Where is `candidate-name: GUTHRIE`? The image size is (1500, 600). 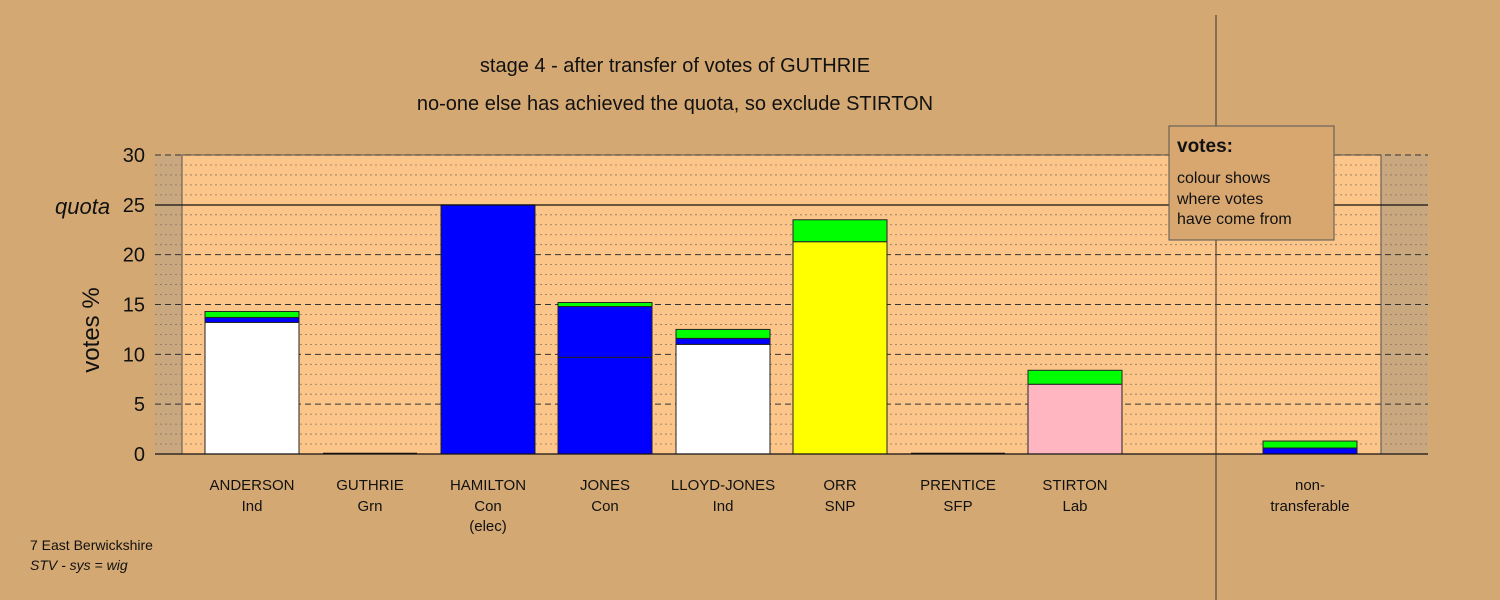
candidate-name: GUTHRIE is located at coordinates (370, 485).